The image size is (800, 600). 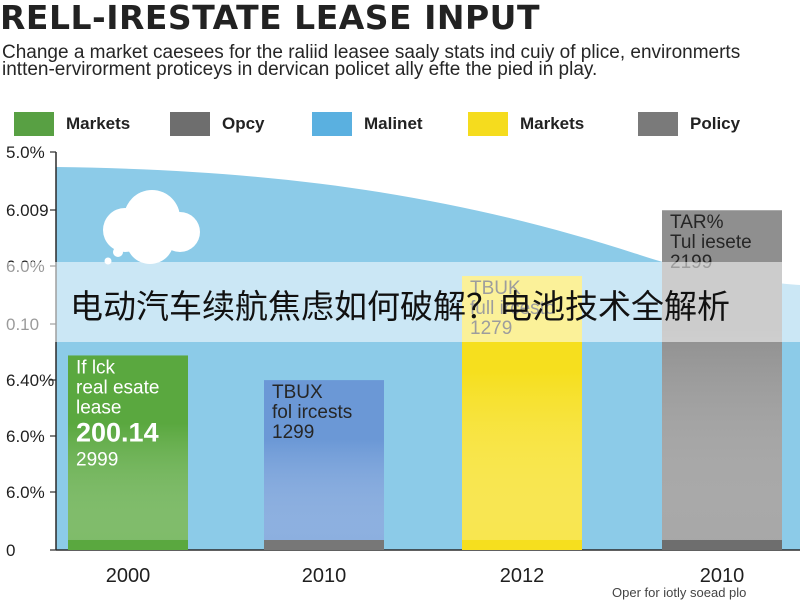 What do you see at coordinates (10, 550) in the screenshot?
I see `y-tick-label: 0` at bounding box center [10, 550].